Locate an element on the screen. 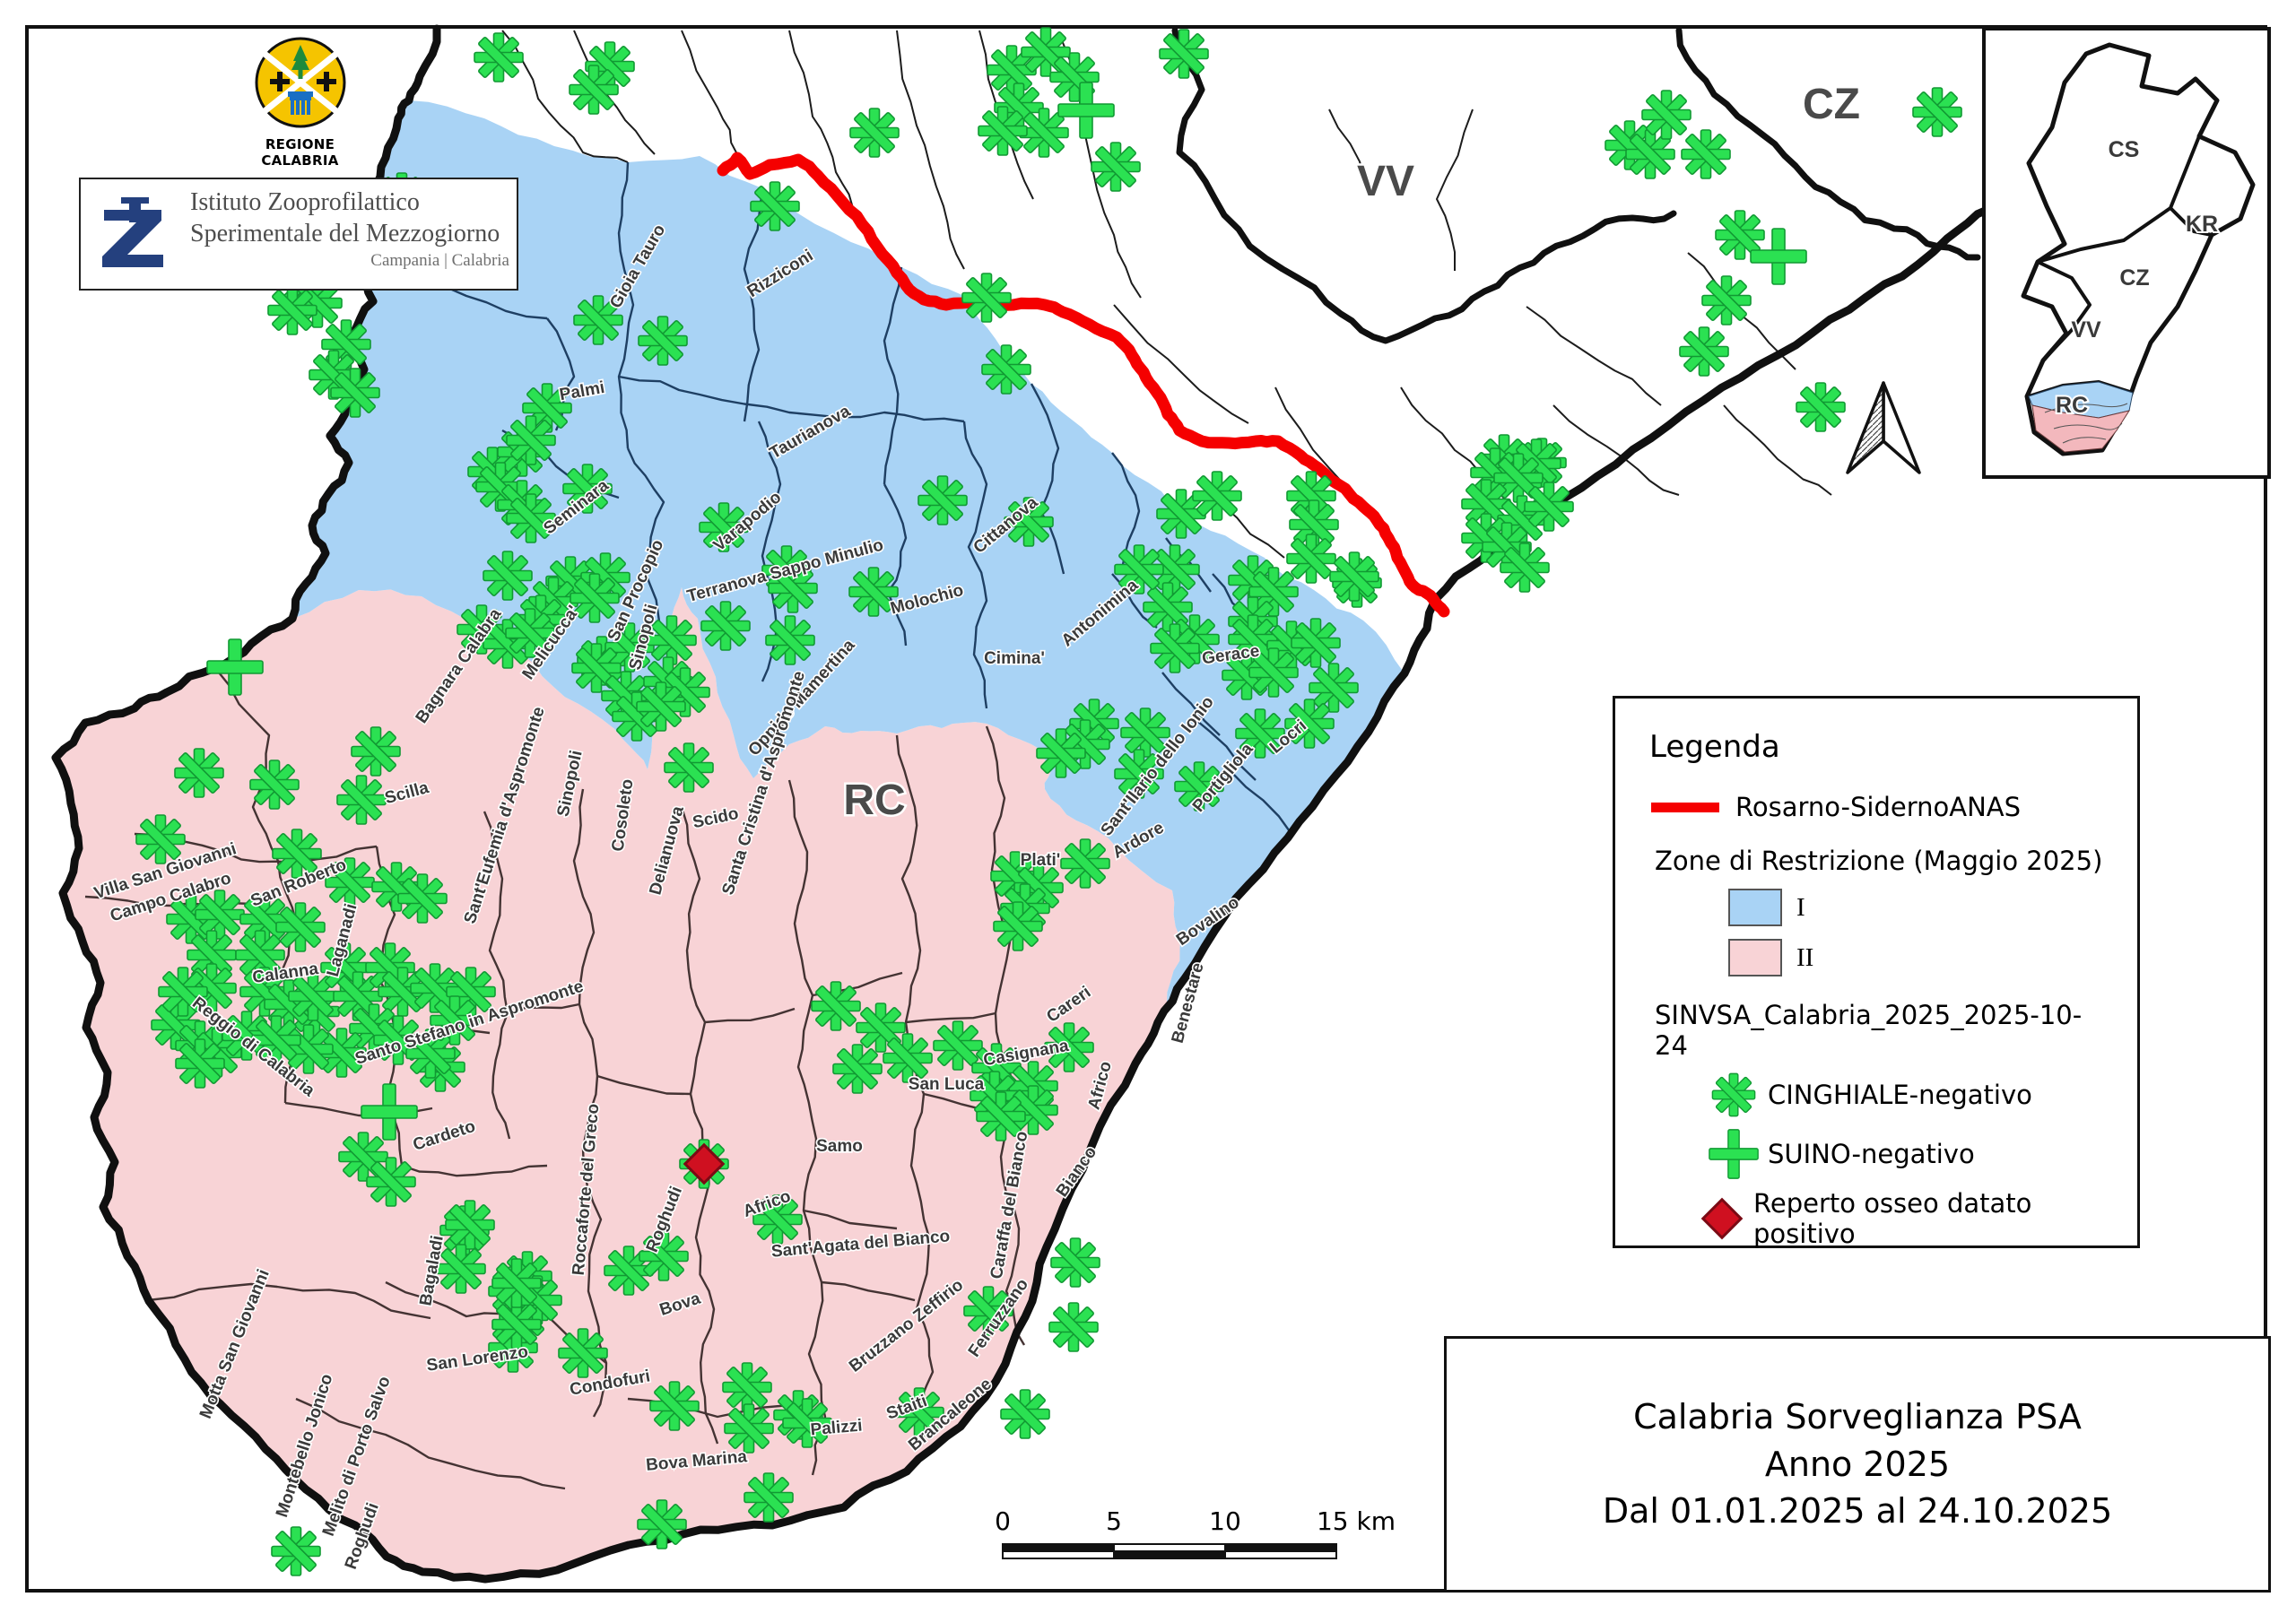 This screenshot has width=2296, height=1623. municipality-label: Palizzi is located at coordinates (837, 1428).